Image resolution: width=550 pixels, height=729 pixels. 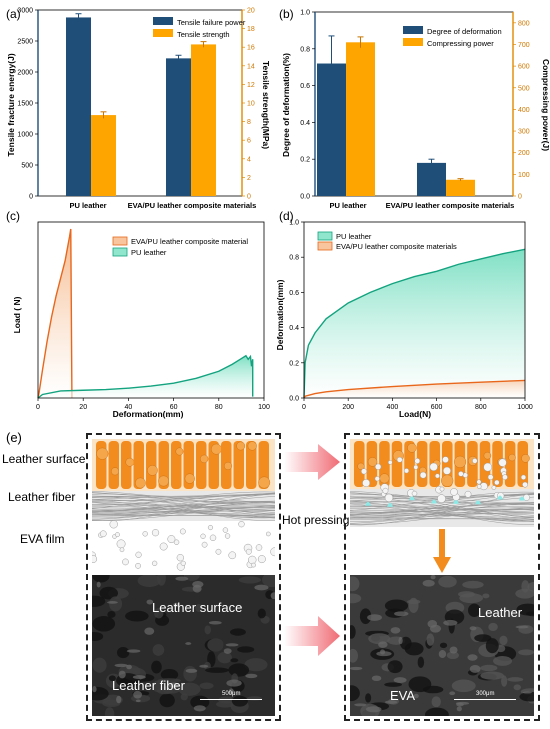 I want to click on legend-swatch-deformation, so click(x=413, y=30).